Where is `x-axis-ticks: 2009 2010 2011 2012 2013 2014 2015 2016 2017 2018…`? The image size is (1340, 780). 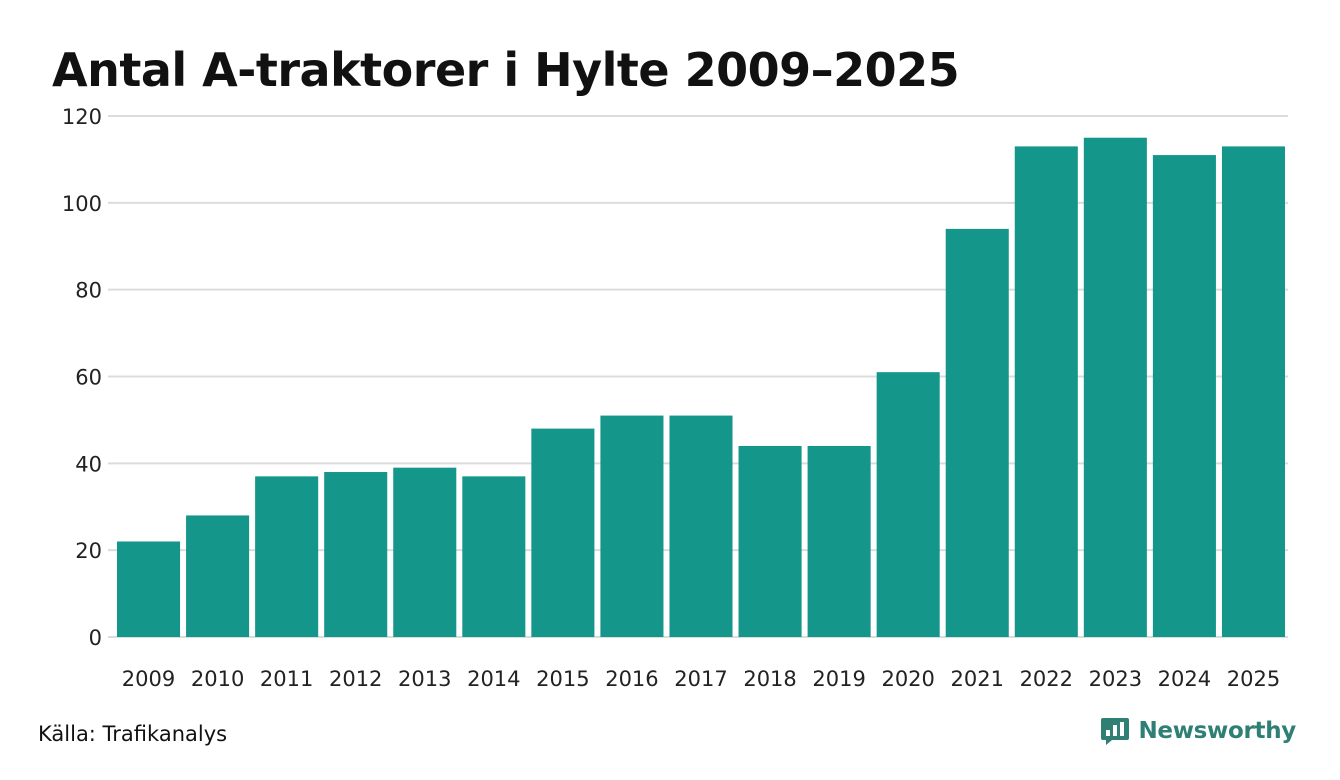
x-axis-ticks: 2009 2010 2011 2012 2013 2014 2015 2016 2017 2018… is located at coordinates (701, 679).